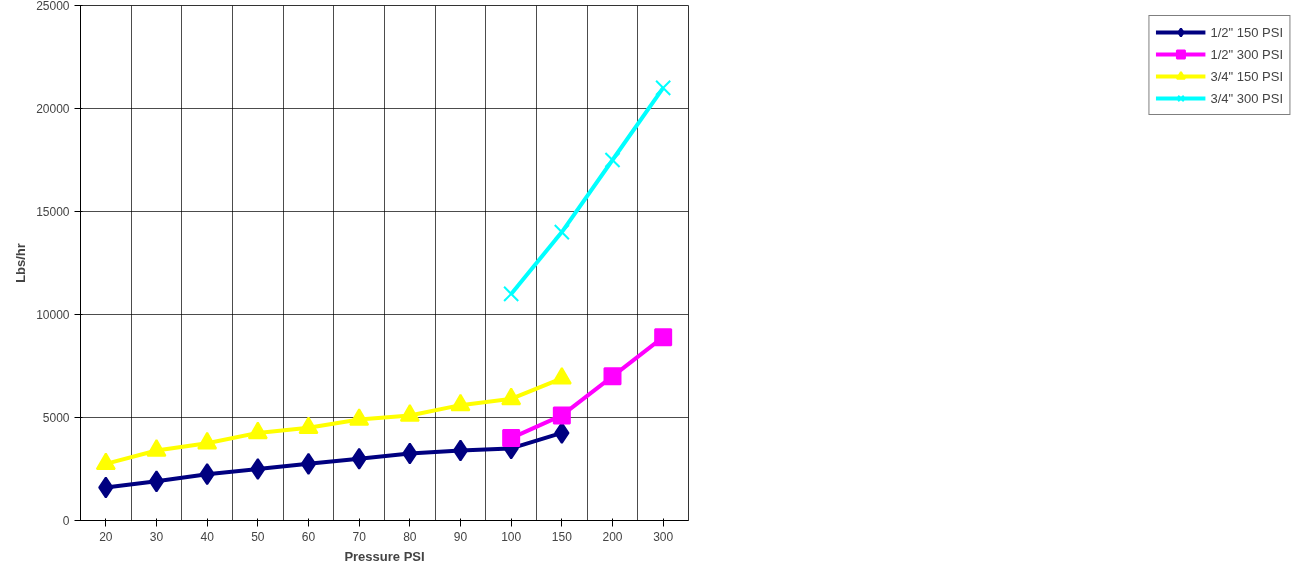  Describe the element at coordinates (66, 521) in the screenshot. I see `y-tick-label: 0` at that location.